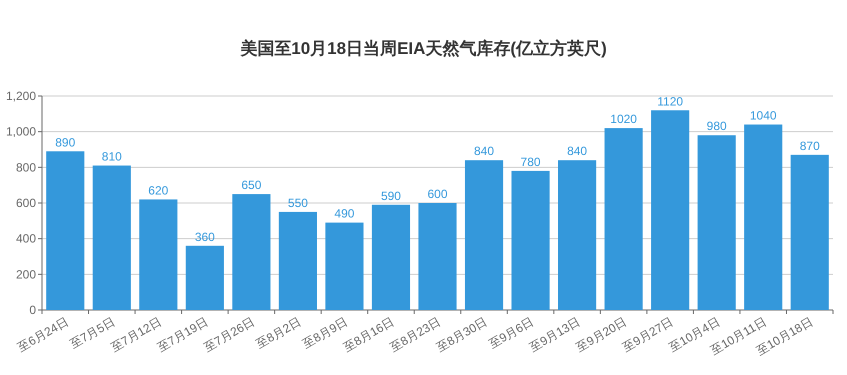 The height and width of the screenshot is (375, 847). What do you see at coordinates (43, 334) in the screenshot?
I see `xtick: 至6月24日` at bounding box center [43, 334].